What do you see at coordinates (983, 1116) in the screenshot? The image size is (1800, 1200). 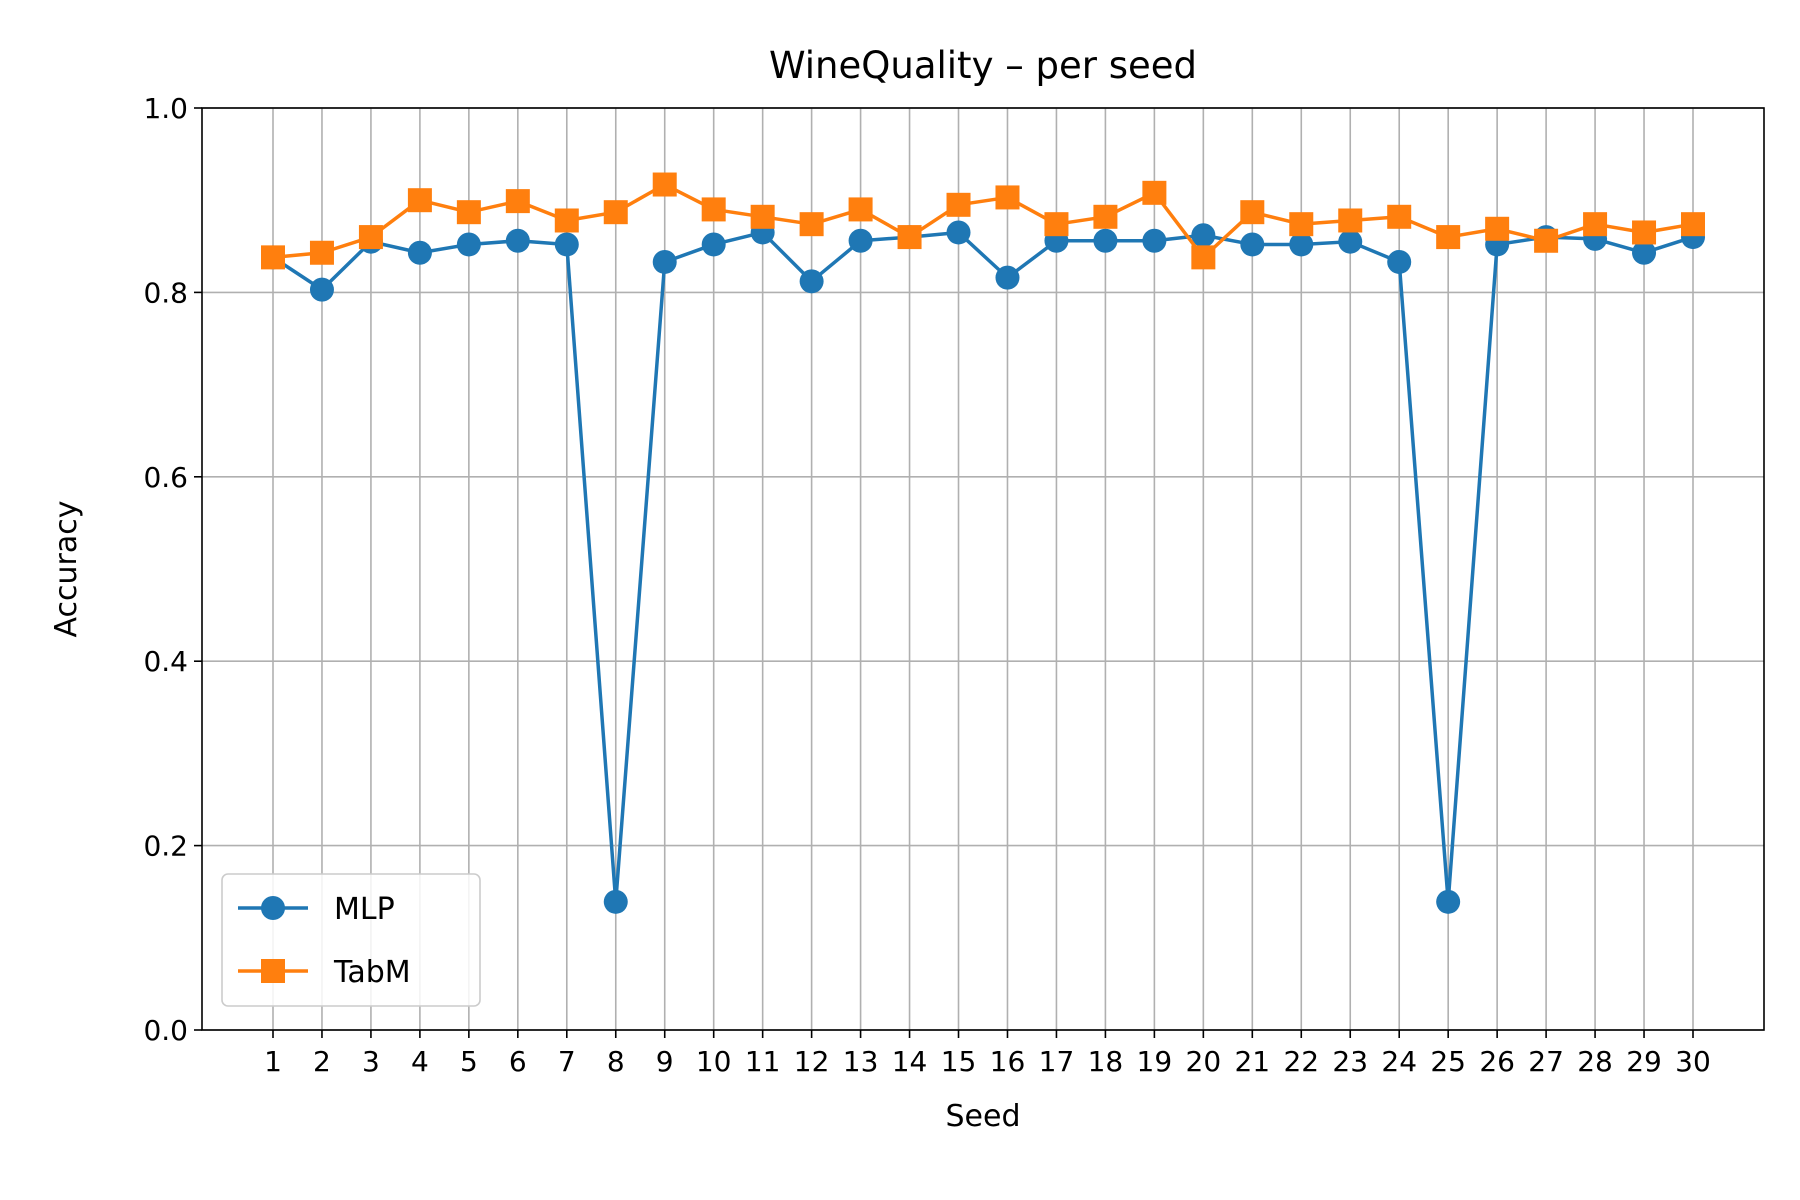 I see `x-axis-label: Seed` at bounding box center [983, 1116].